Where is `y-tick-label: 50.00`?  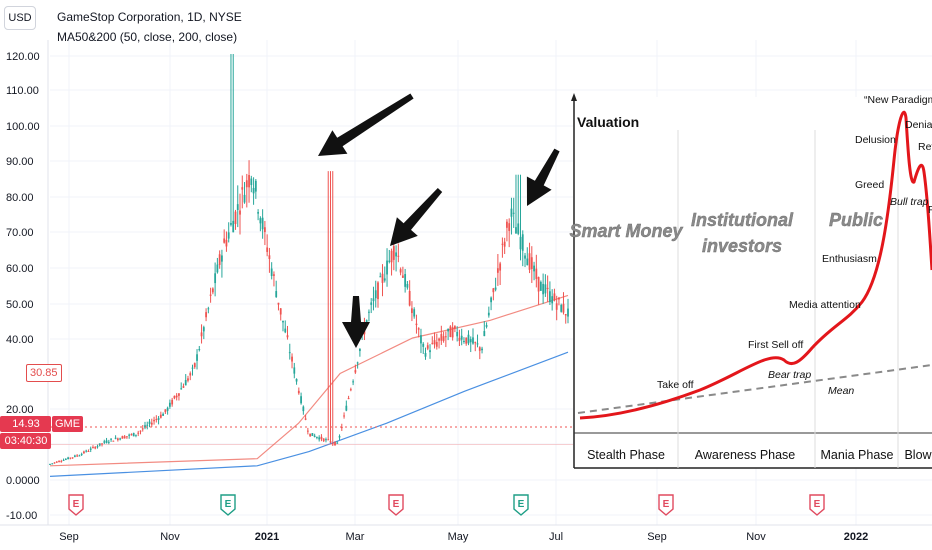 y-tick-label: 50.00 is located at coordinates (20, 305).